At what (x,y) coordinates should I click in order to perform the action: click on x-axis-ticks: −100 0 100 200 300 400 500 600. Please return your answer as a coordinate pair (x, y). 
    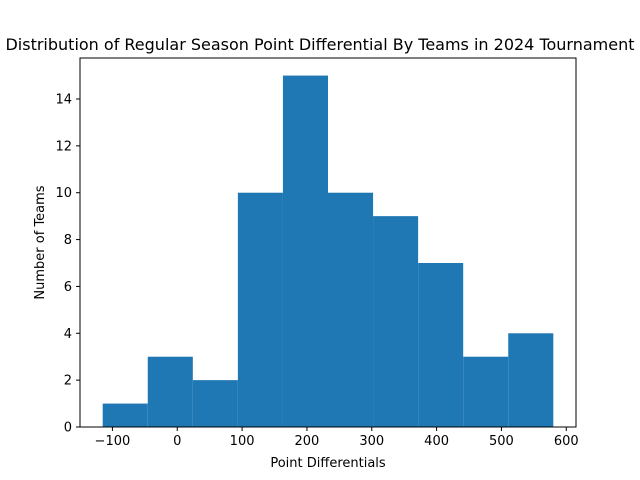
    Looking at the image, I should click on (337, 438).